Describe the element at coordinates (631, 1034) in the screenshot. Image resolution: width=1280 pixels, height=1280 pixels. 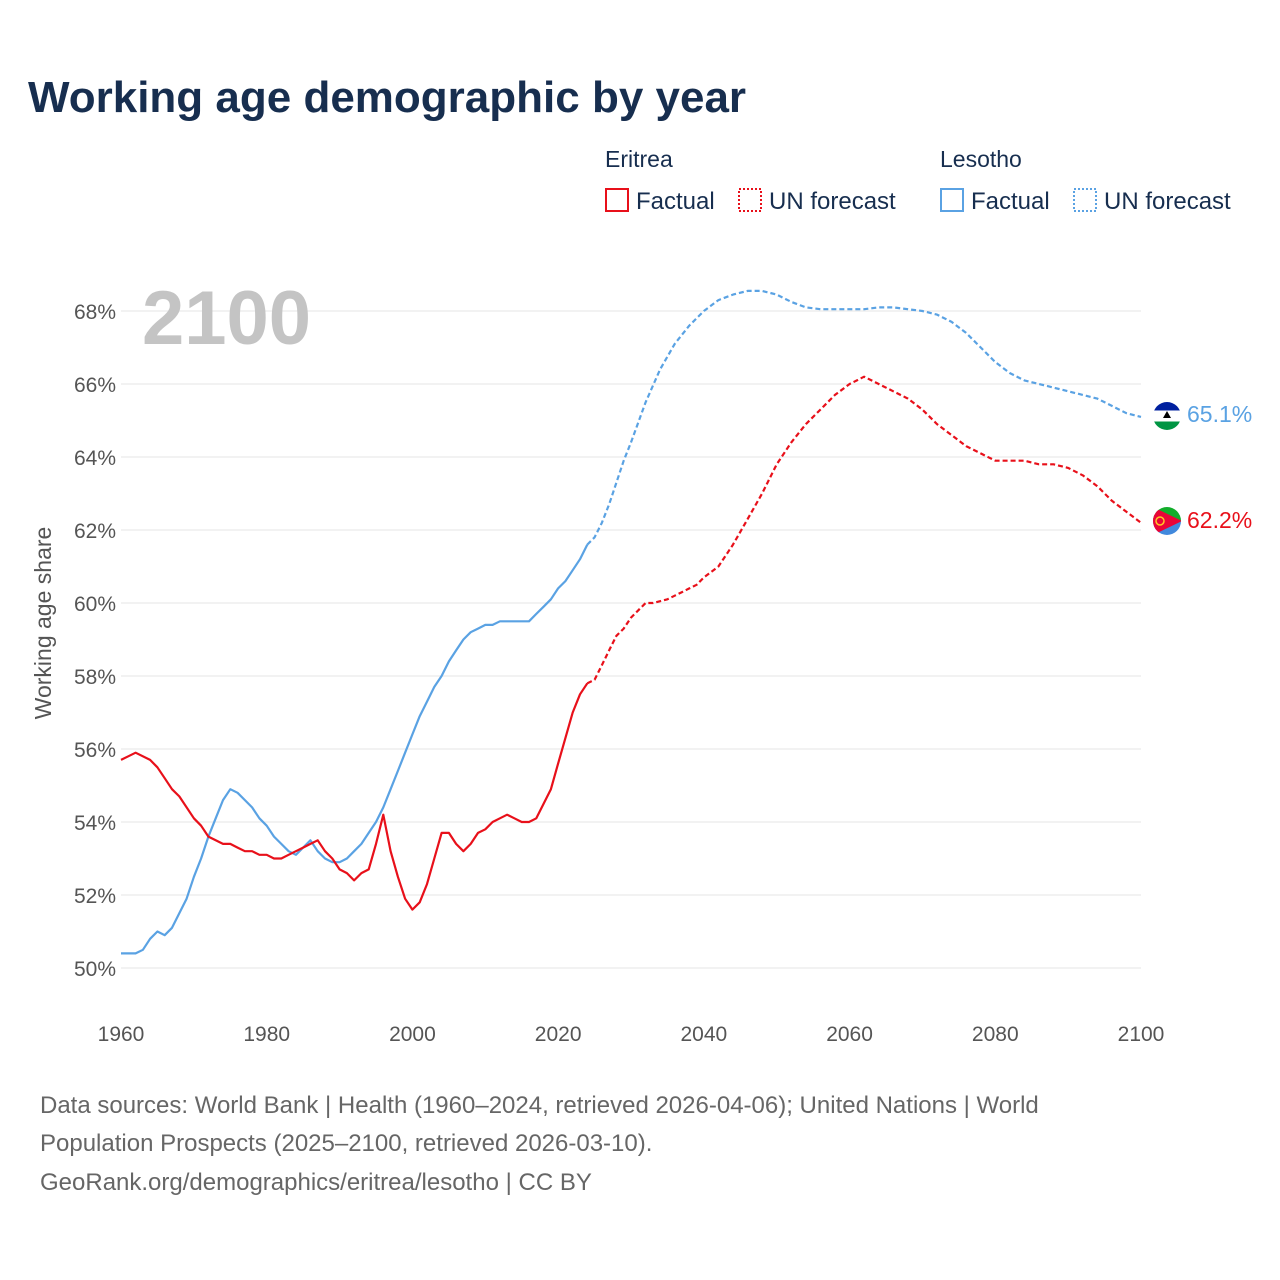
I see `x-axis-ticks: 1960 1980 2000 2020 2040 2060 2080 2100` at that location.